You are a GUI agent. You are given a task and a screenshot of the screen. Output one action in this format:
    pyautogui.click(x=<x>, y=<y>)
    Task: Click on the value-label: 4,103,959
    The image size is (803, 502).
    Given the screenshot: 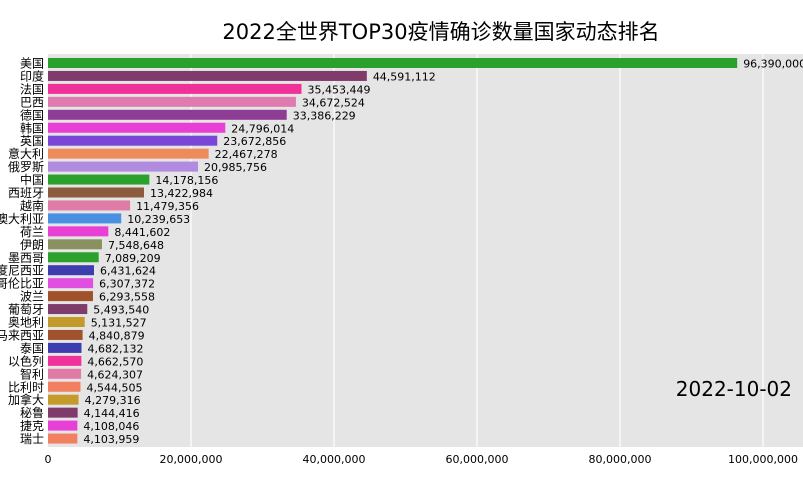 What is the action you would take?
    pyautogui.click(x=111, y=439)
    